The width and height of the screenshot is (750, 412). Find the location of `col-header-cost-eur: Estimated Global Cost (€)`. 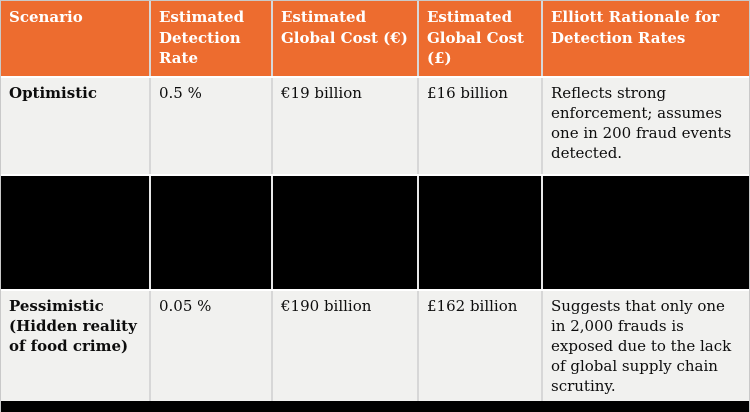

col-header-cost-eur: Estimated Global Cost (€) is located at coordinates (345, 39).